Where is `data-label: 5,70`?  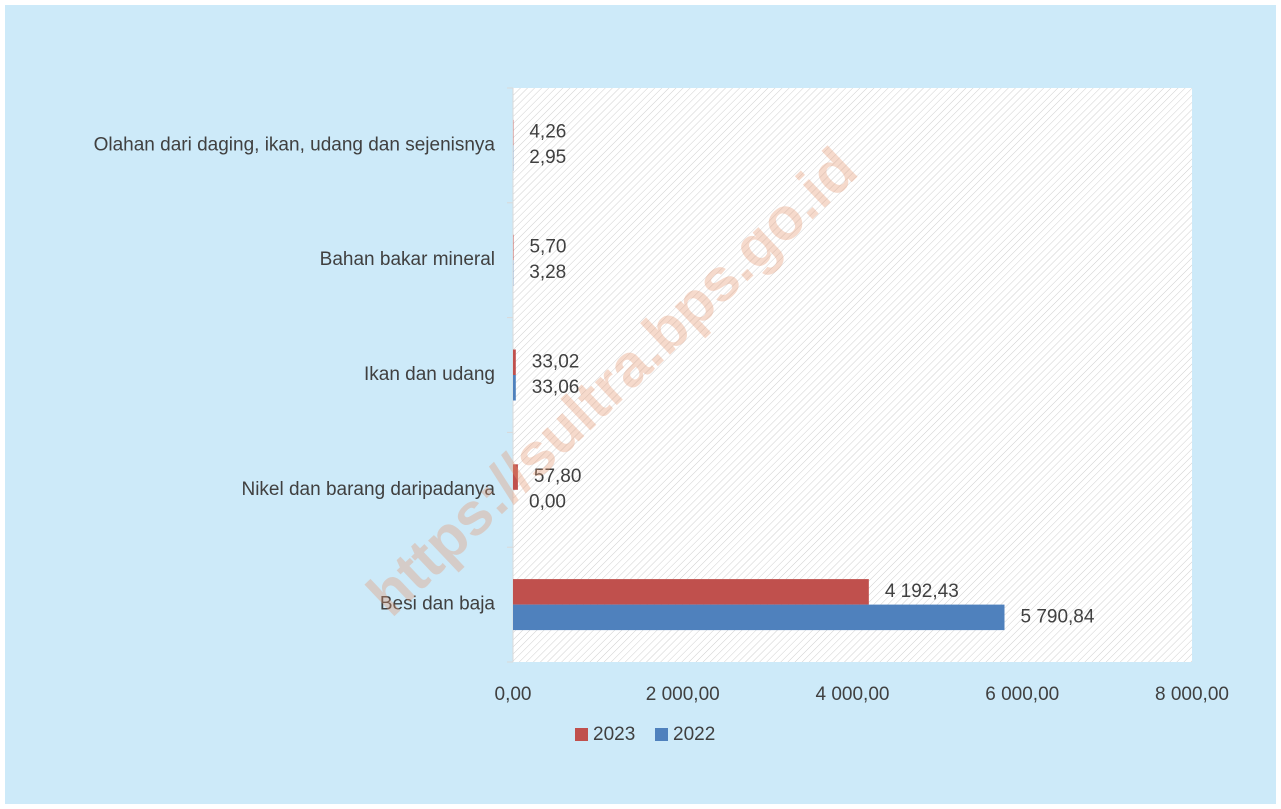
data-label: 5,70 is located at coordinates (547, 246).